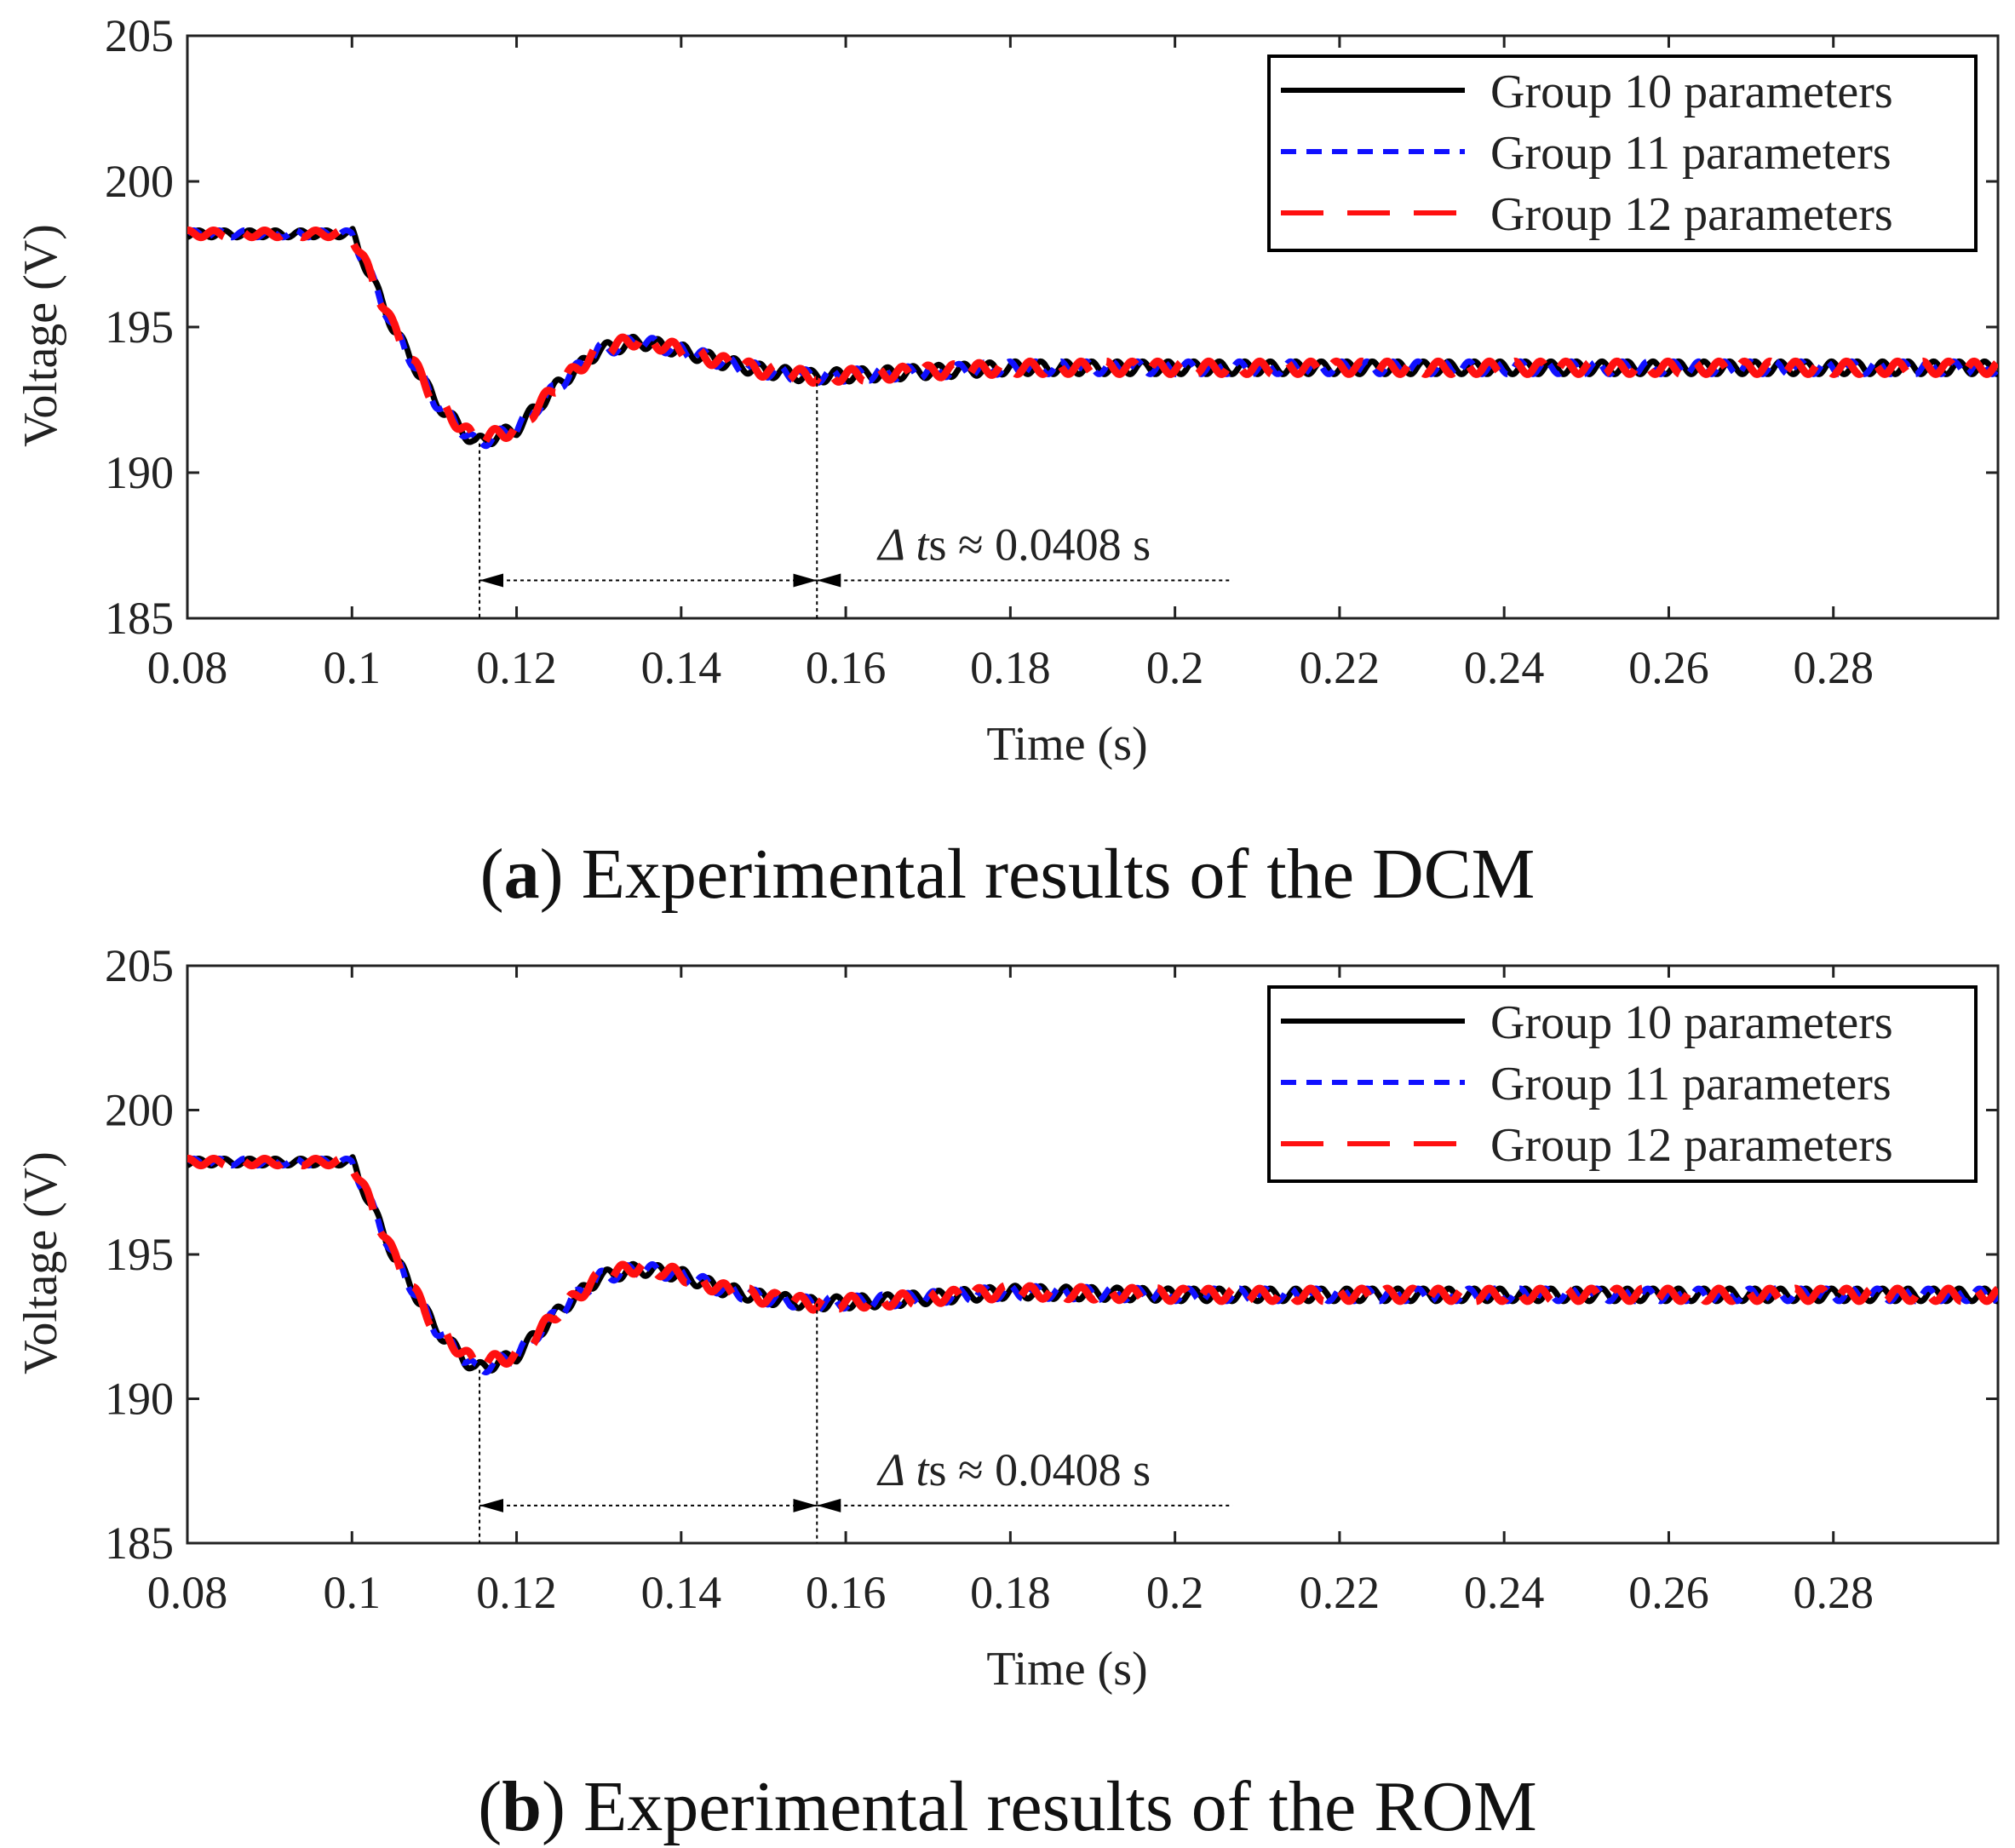  I want to click on caption-b: (b) Experimental results of the ROM, so click(1007, 1806).